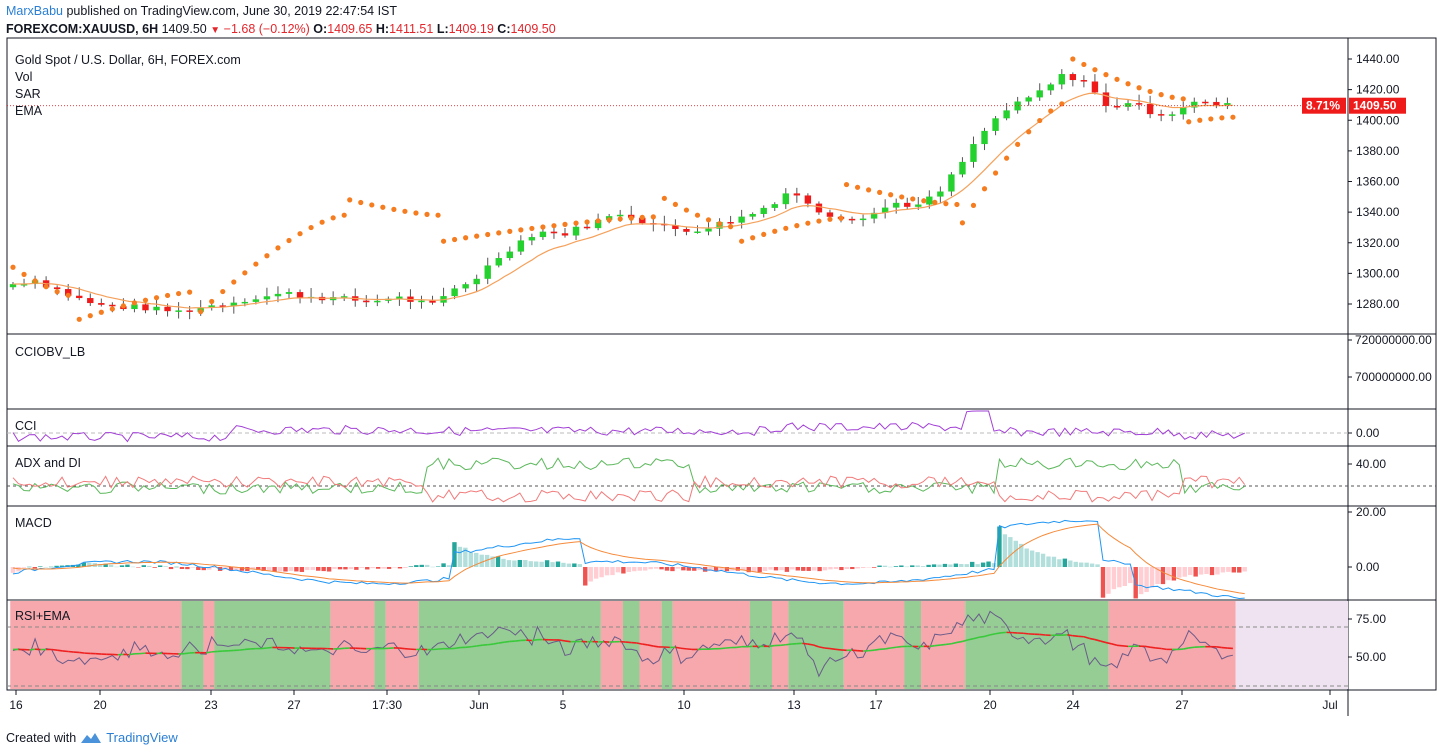 The width and height of the screenshot is (1444, 755). I want to click on pane-title-macd: MACD, so click(33, 523).